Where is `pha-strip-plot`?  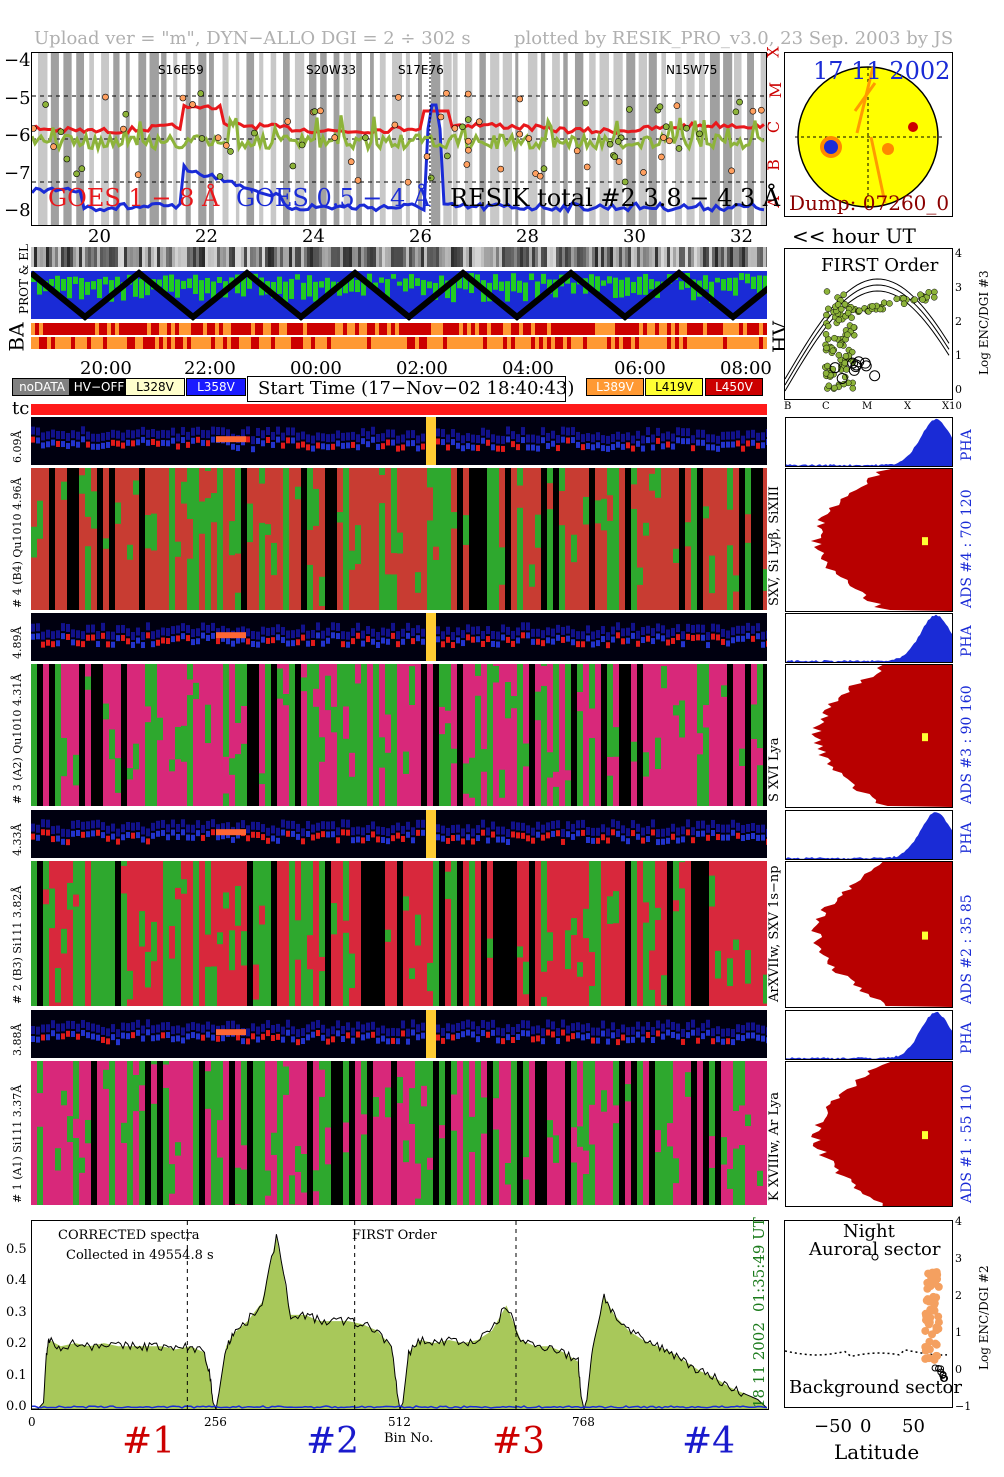
pha-strip-plot is located at coordinates (399, 441).